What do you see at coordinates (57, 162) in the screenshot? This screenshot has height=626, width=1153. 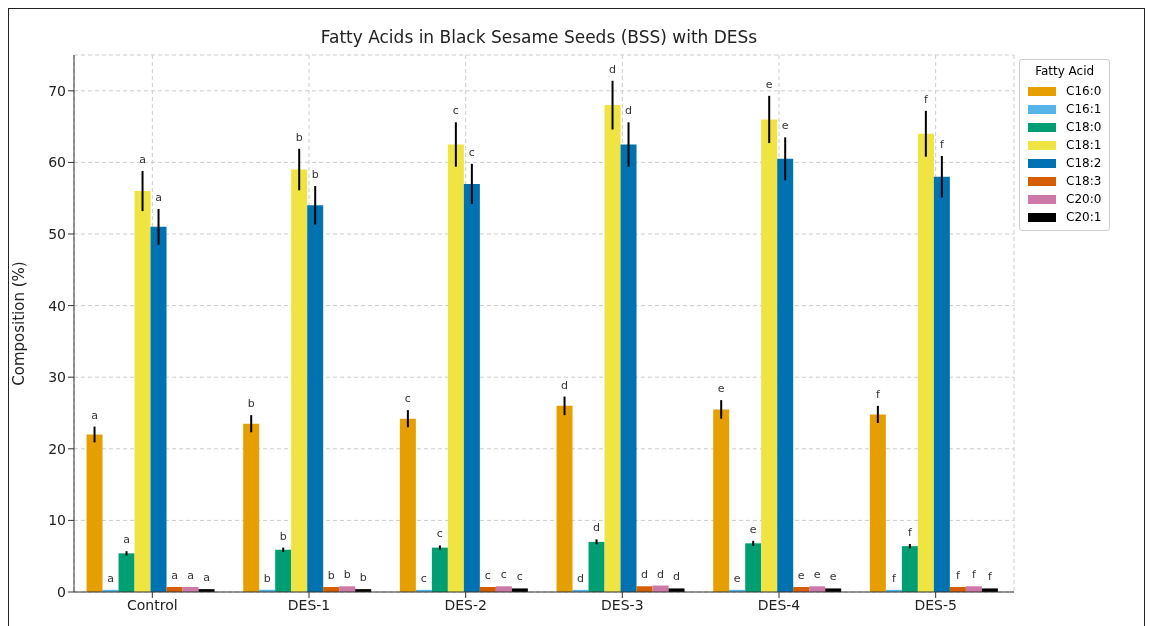 I see `y-tick-label: 60` at bounding box center [57, 162].